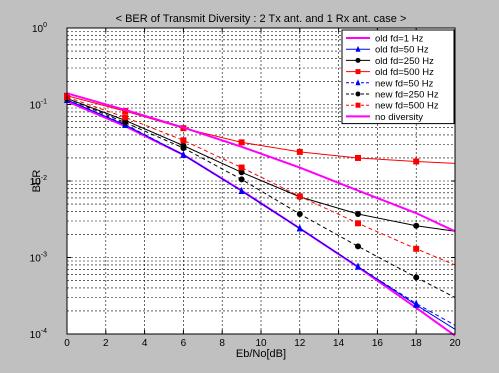 The image size is (499, 373). I want to click on y-tick-exponent: -1, so click(44, 102).